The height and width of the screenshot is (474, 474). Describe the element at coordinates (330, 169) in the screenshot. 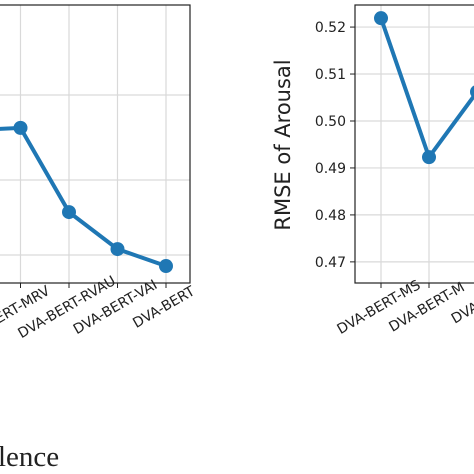

I see `y-tick-label: 0.49` at that location.